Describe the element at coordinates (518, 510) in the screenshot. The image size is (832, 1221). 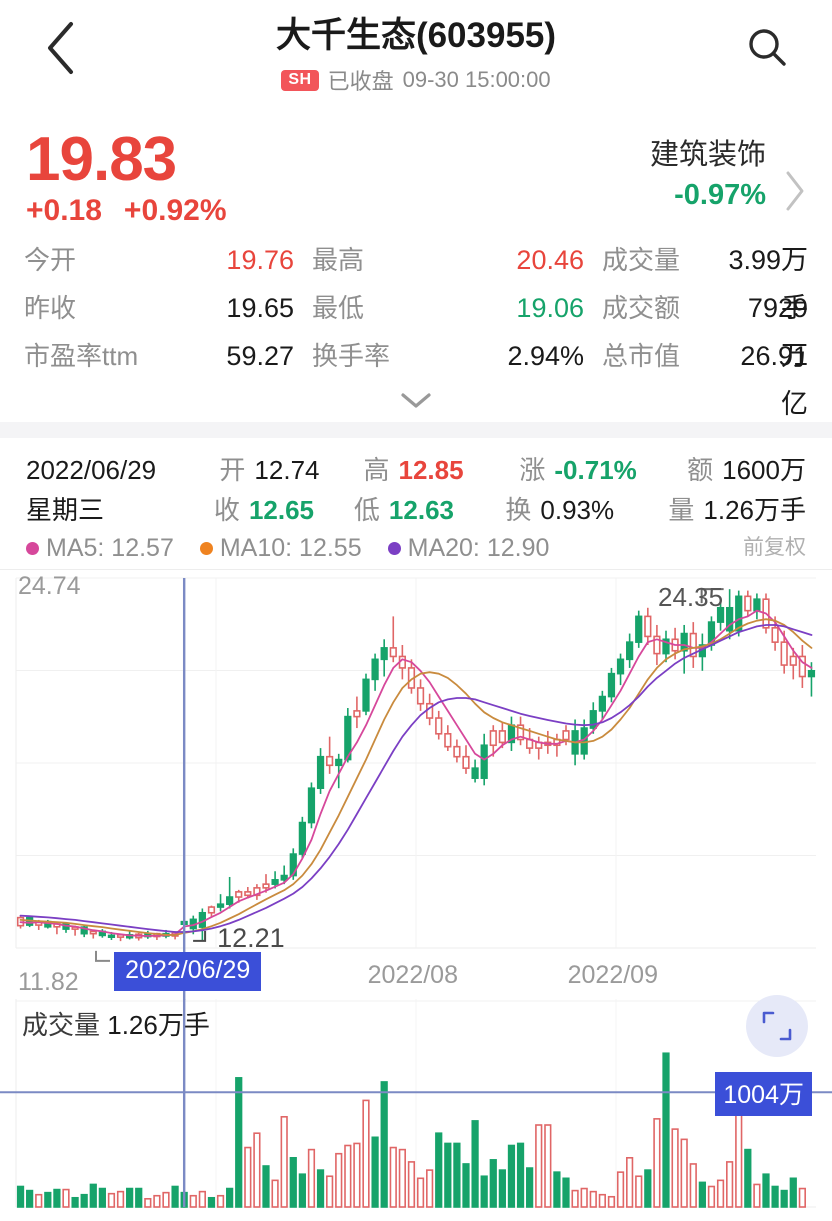
I see `turnover-label: 换` at that location.